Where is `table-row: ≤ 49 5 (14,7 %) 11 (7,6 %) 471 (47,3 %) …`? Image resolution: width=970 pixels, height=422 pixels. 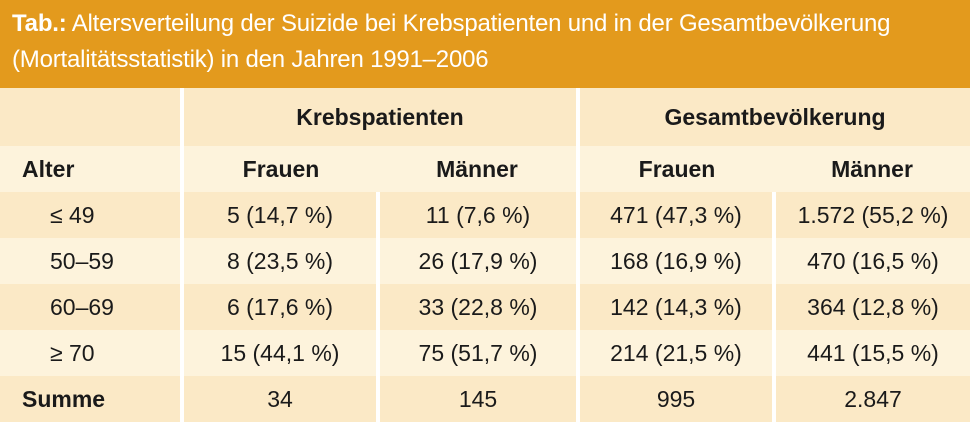
table-row: ≤ 49 5 (14,7 %) 11 (7,6 %) 471 (47,3 %) … is located at coordinates (485, 215).